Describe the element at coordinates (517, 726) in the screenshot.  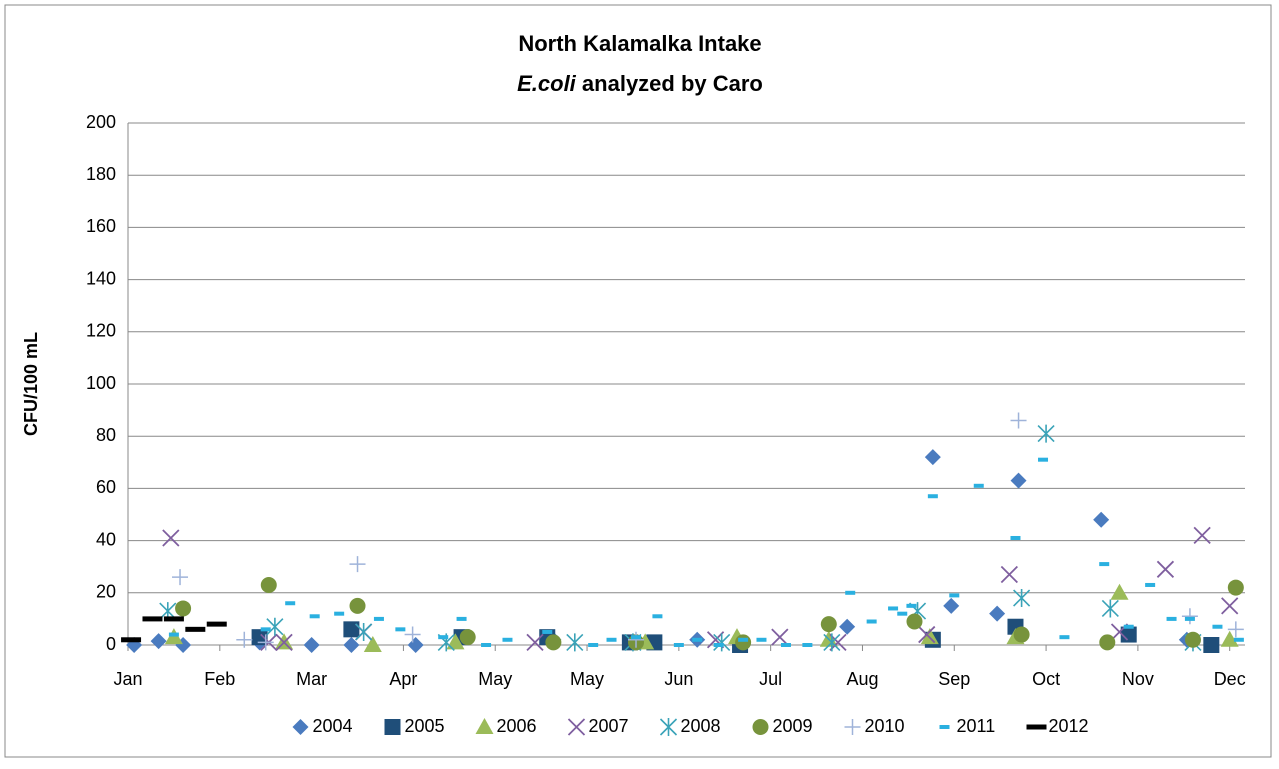
I see `legend-label: 2006` at that location.